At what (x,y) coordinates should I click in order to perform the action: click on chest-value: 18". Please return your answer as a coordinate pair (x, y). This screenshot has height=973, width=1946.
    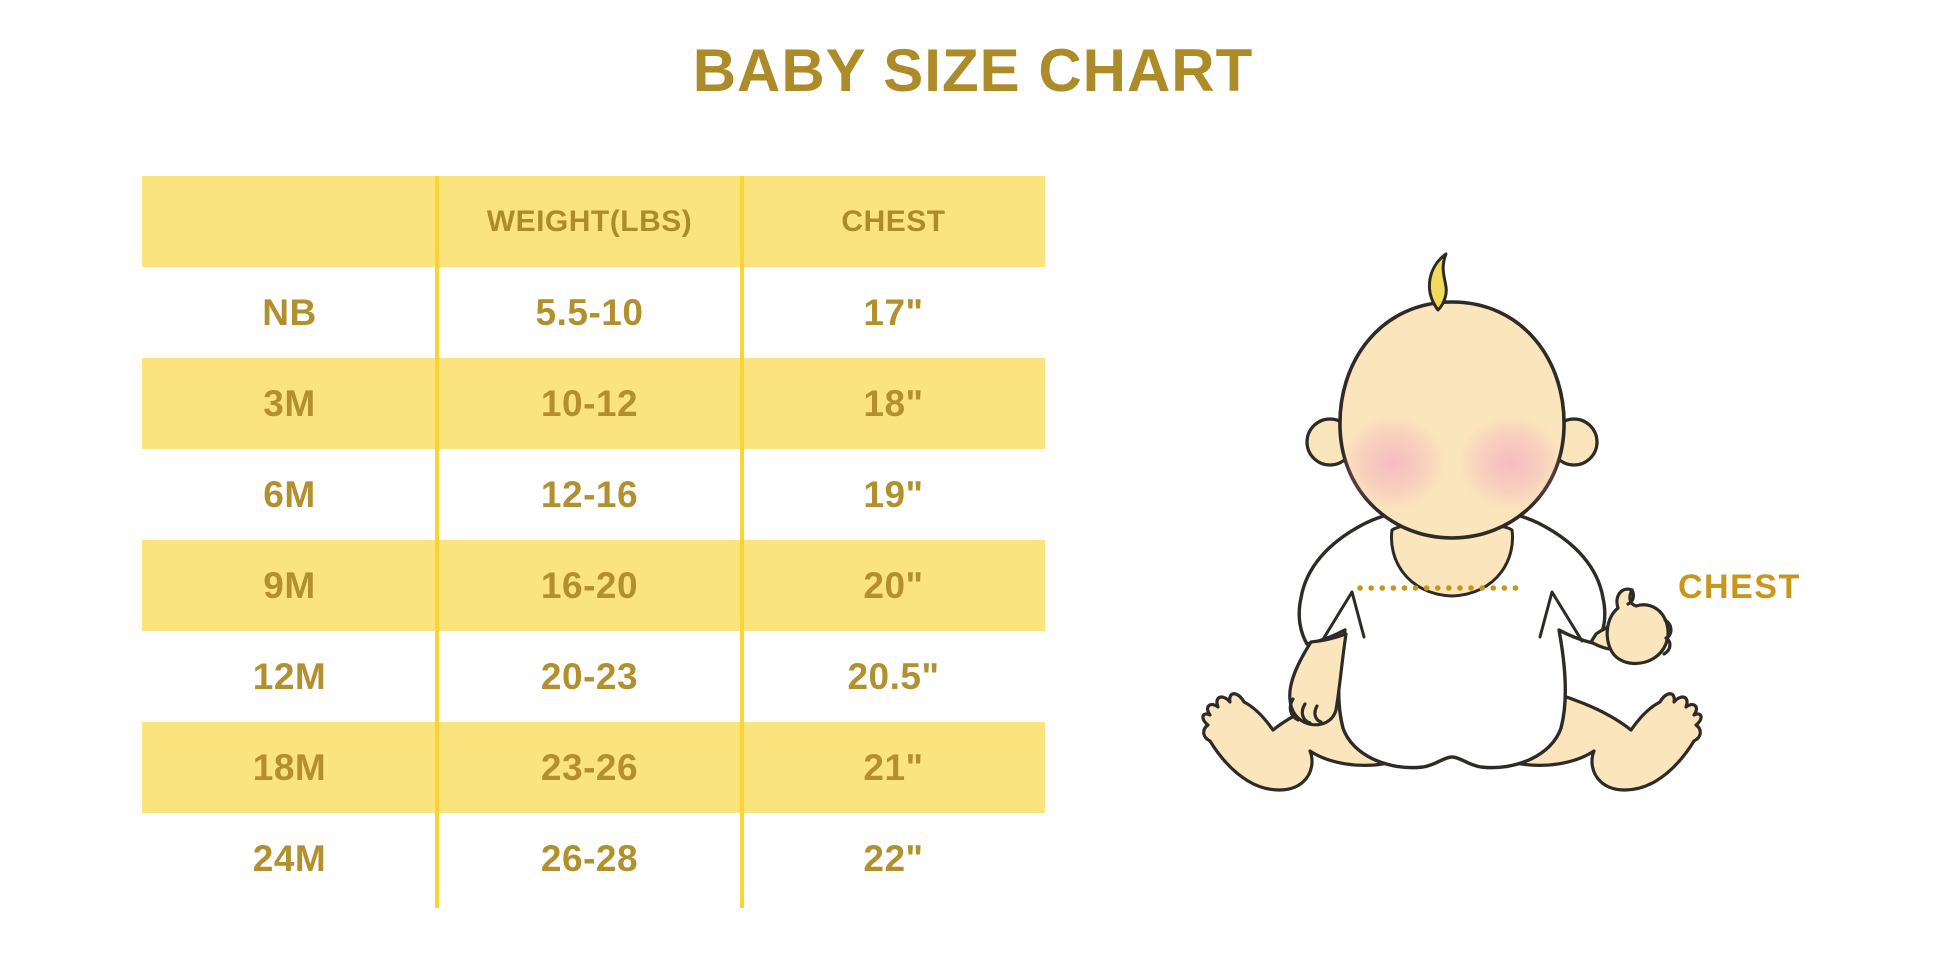
    Looking at the image, I should click on (893, 403).